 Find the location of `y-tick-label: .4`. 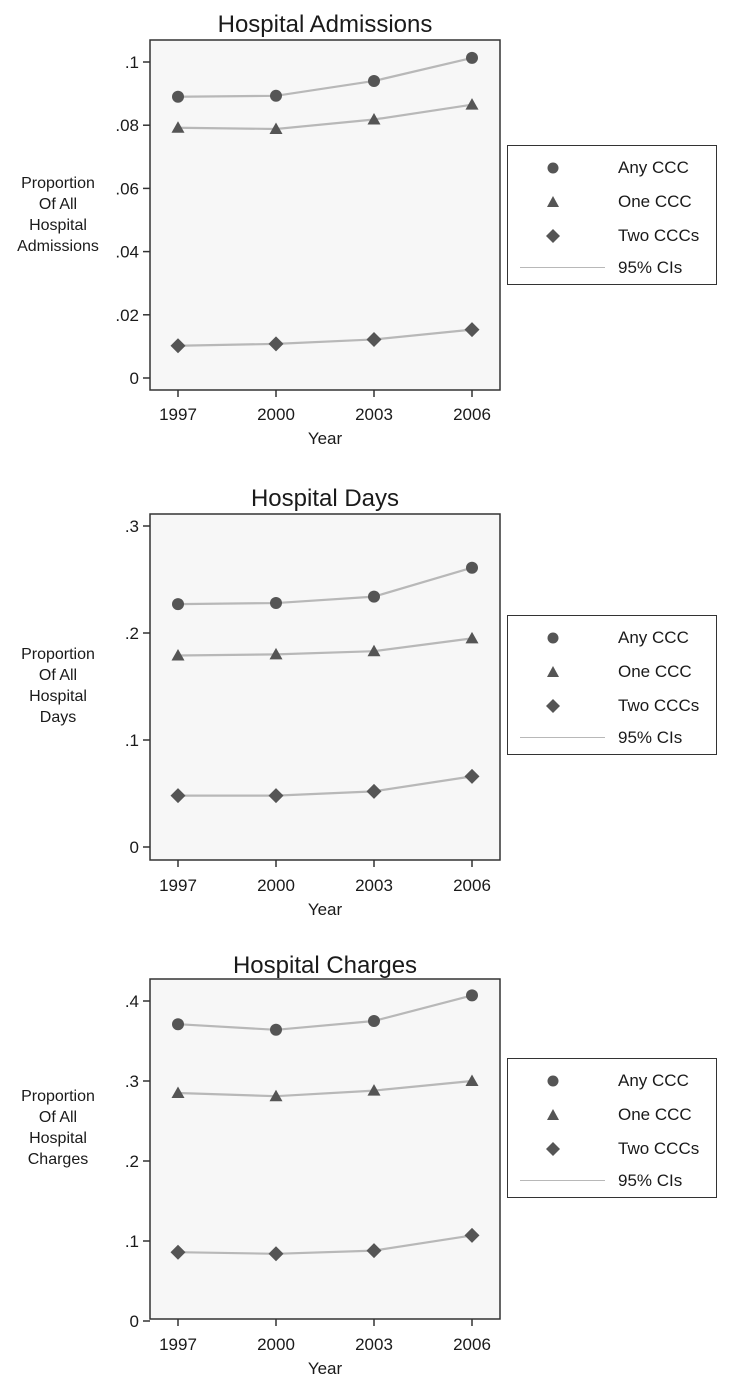

y-tick-label: .4 is located at coordinates (132, 1001).